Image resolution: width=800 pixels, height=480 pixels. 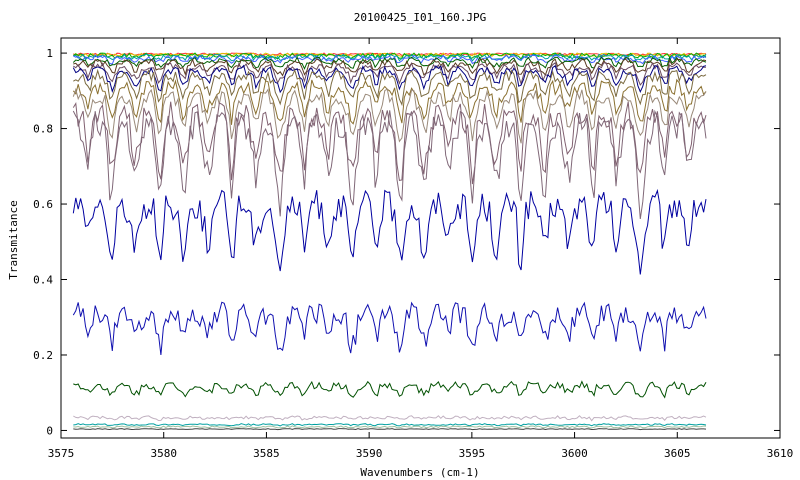 What do you see at coordinates (369, 453) in the screenshot?
I see `x-tick-label: 3590` at bounding box center [369, 453].